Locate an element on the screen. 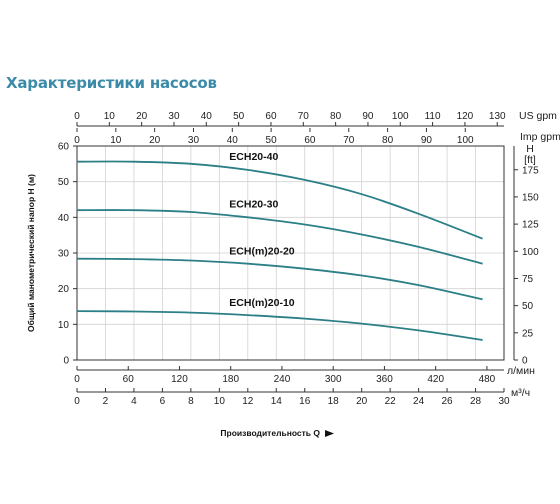  y-tick-label: 40 is located at coordinates (64, 218).